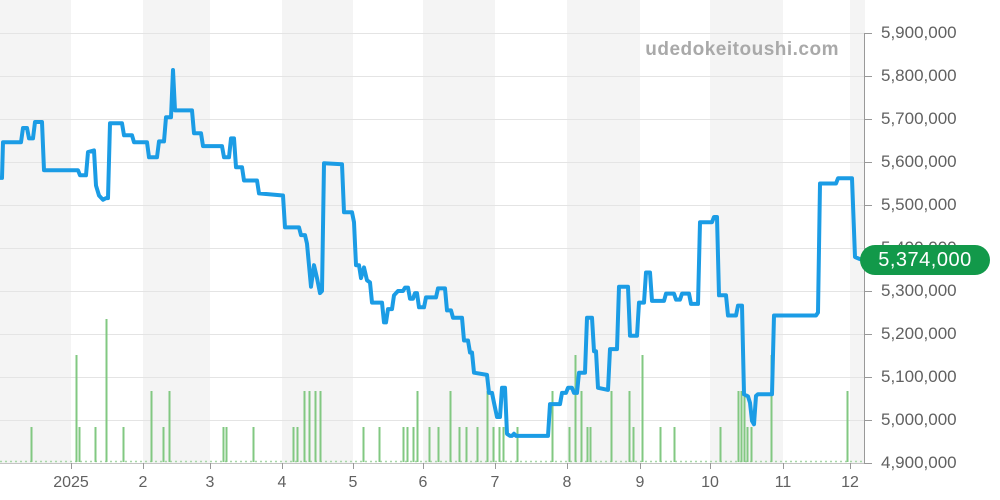 The width and height of the screenshot is (1000, 500). What do you see at coordinates (640, 482) in the screenshot?
I see `x-axis-label: 9` at bounding box center [640, 482].